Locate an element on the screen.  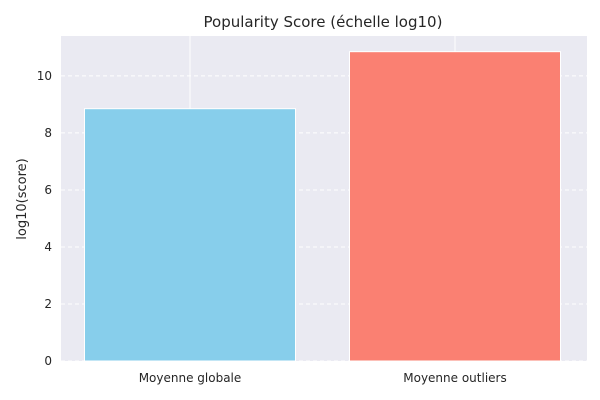
y-tick-label: 4 is located at coordinates (48, 247).